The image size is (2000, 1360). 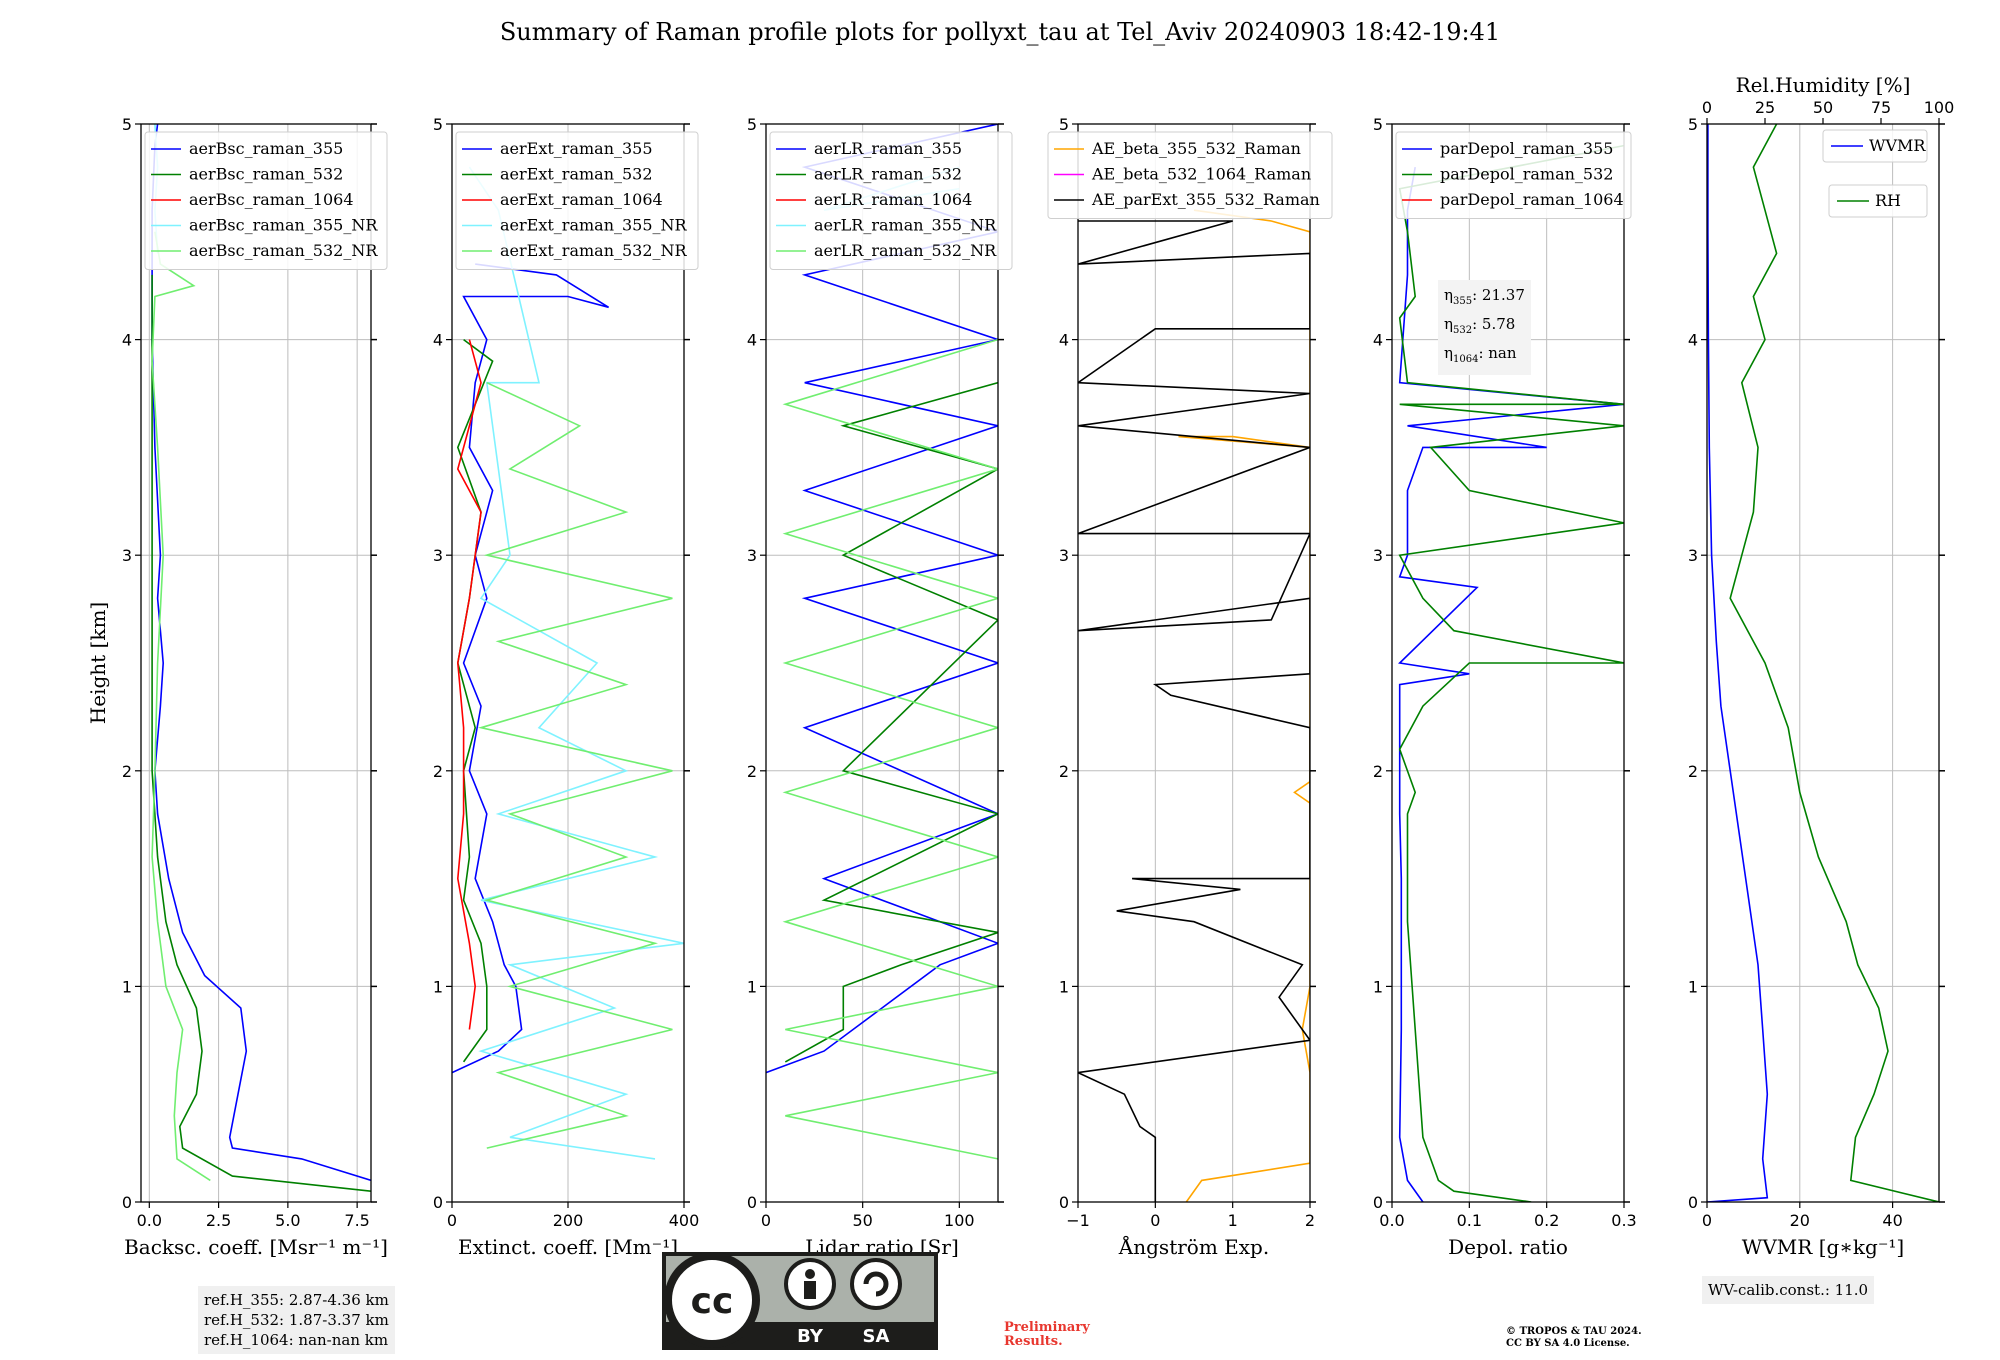 I want to click on sa-arrow-icon, so click(x=876, y=1284).